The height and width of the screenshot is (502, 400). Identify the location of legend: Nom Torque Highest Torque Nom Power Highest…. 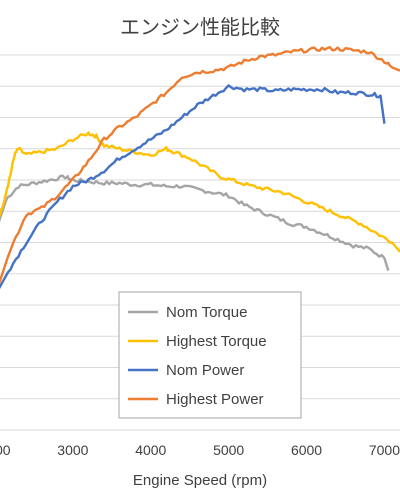
(210, 355).